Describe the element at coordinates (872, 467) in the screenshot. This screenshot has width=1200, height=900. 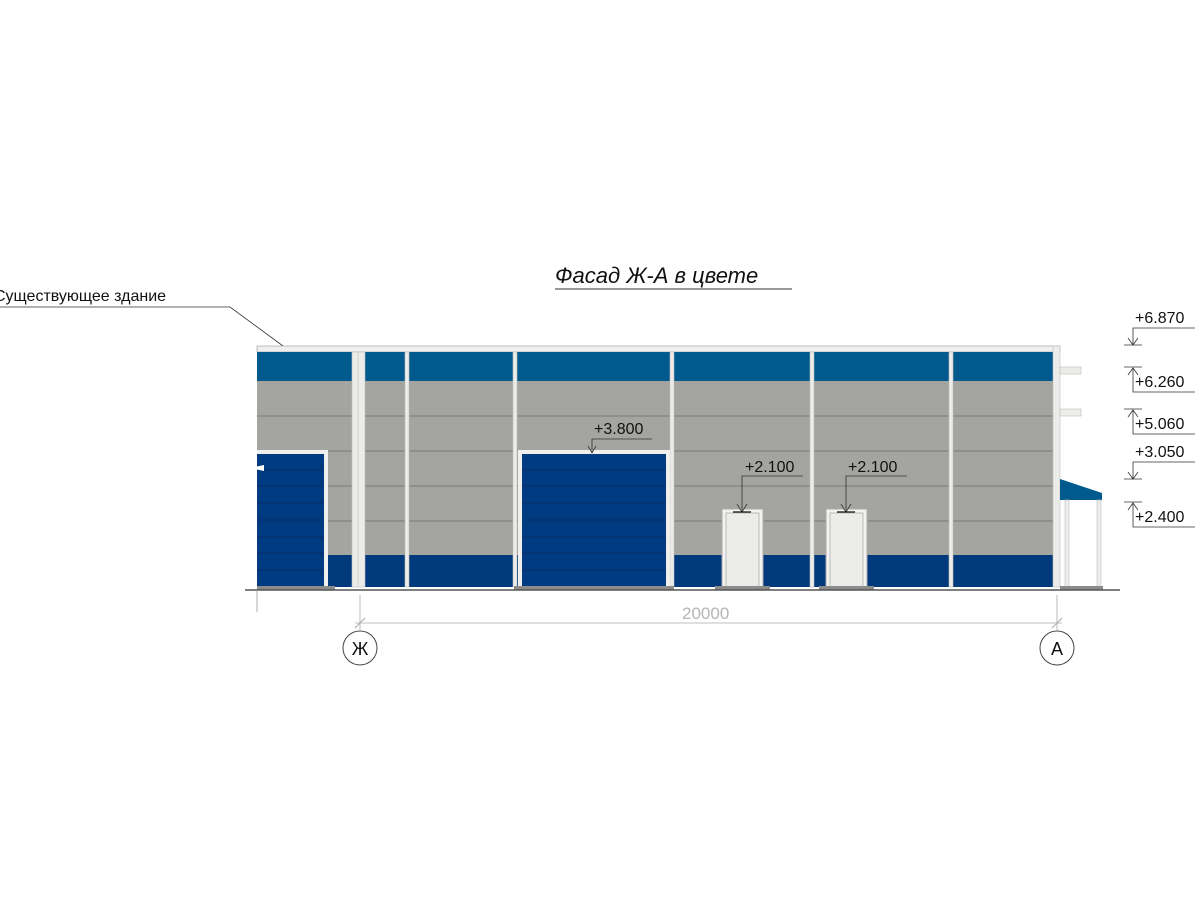
I see `door-2-mark: +2.100` at that location.